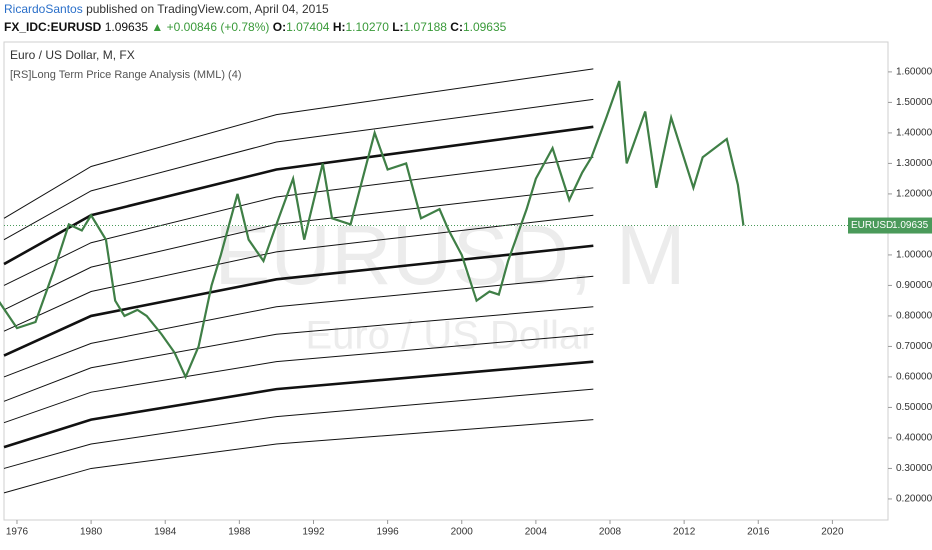  I want to click on y-tick-label: 1.50000, so click(914, 102).